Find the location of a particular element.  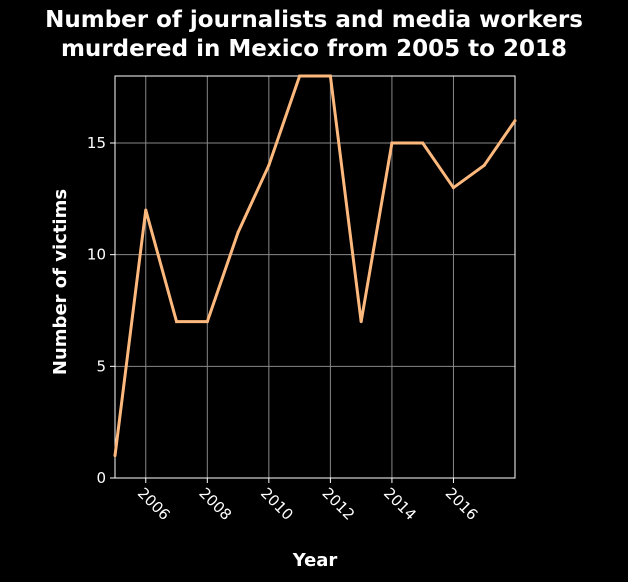

y-tick-label: 0 is located at coordinates (101, 478).